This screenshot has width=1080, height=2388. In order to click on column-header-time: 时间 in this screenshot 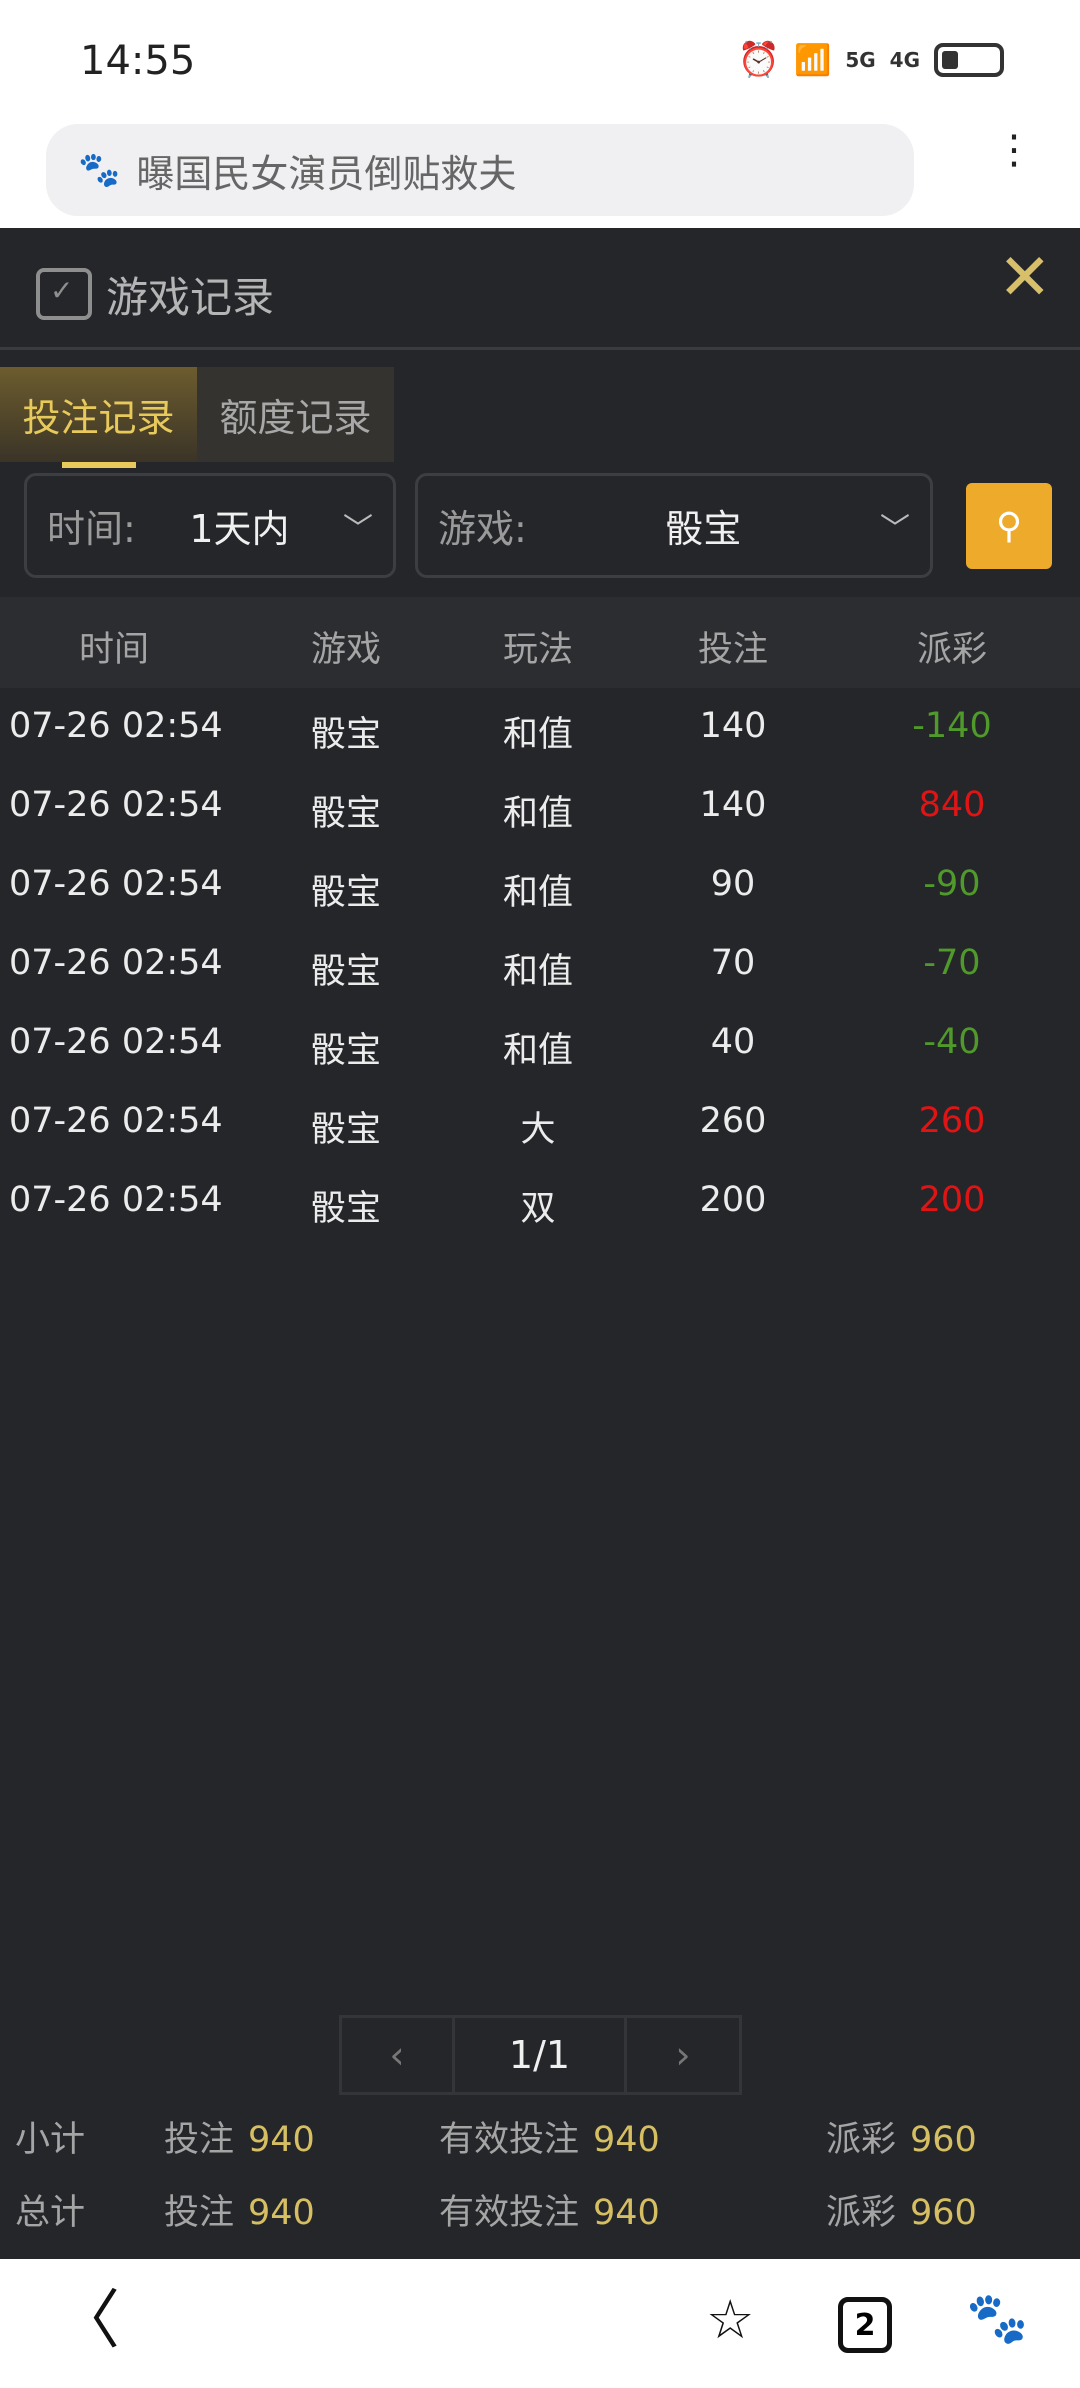, I will do `click(114, 650)`.